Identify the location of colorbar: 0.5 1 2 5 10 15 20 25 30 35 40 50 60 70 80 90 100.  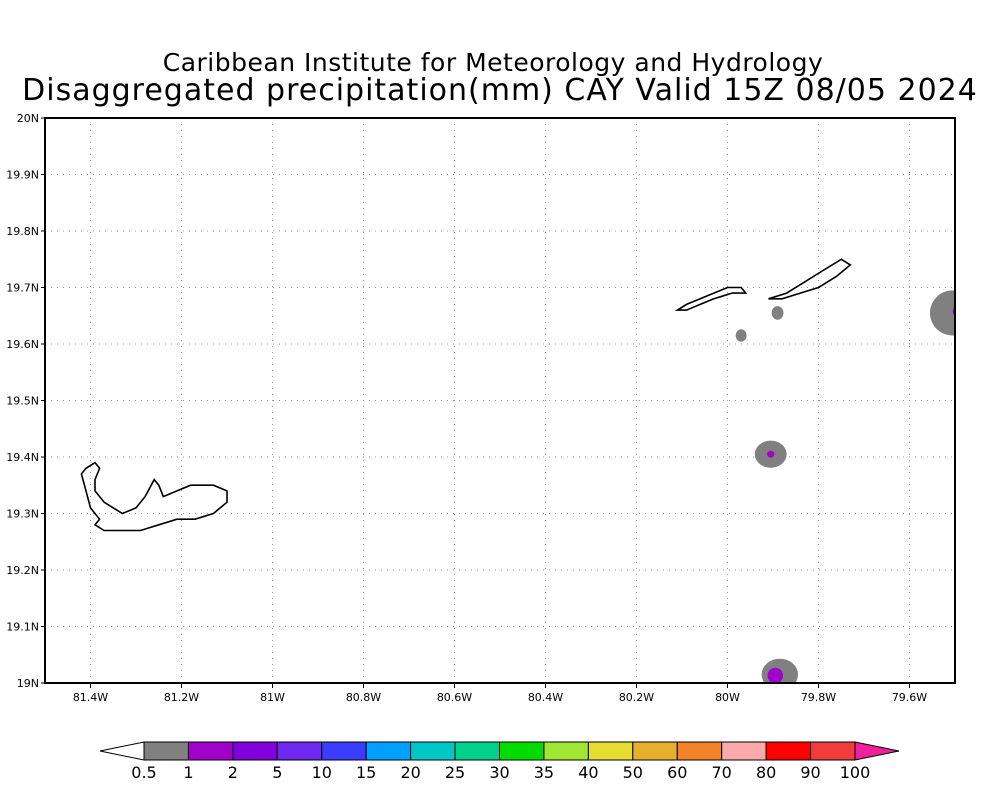
(499, 761).